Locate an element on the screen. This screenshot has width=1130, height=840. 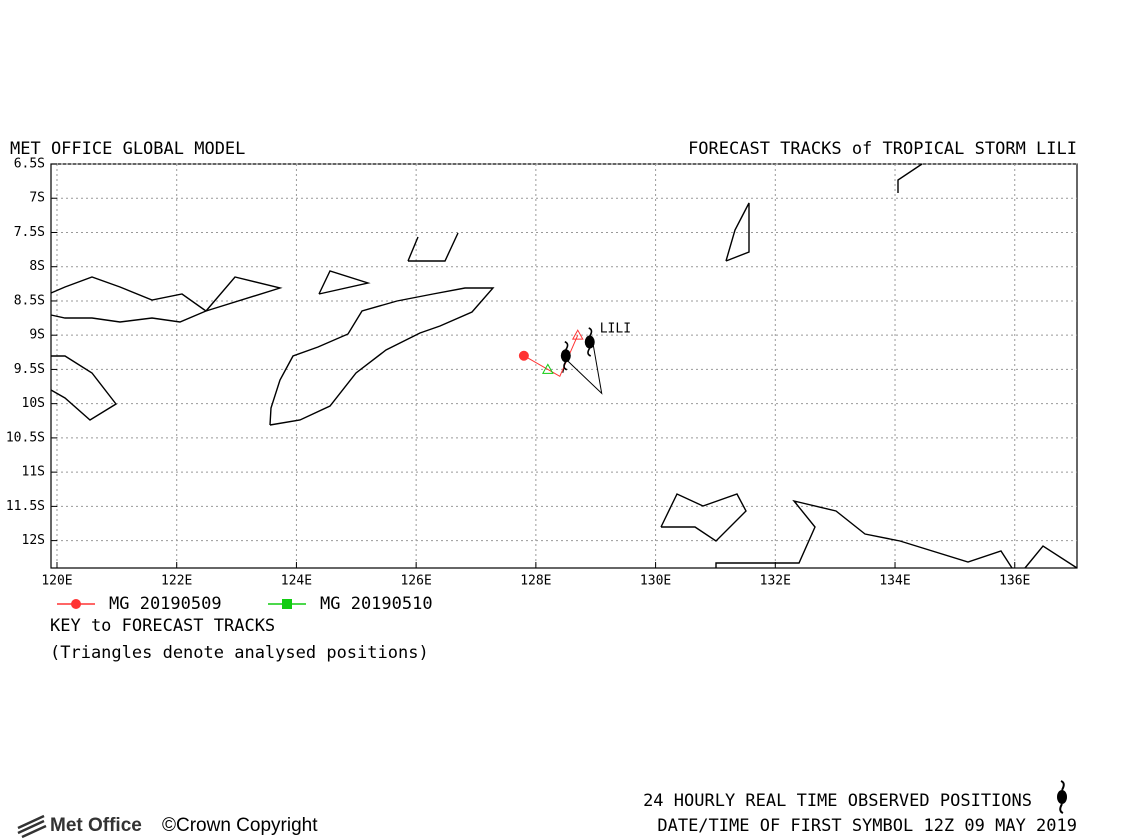
x-tick-label: 132E is located at coordinates (775, 581).